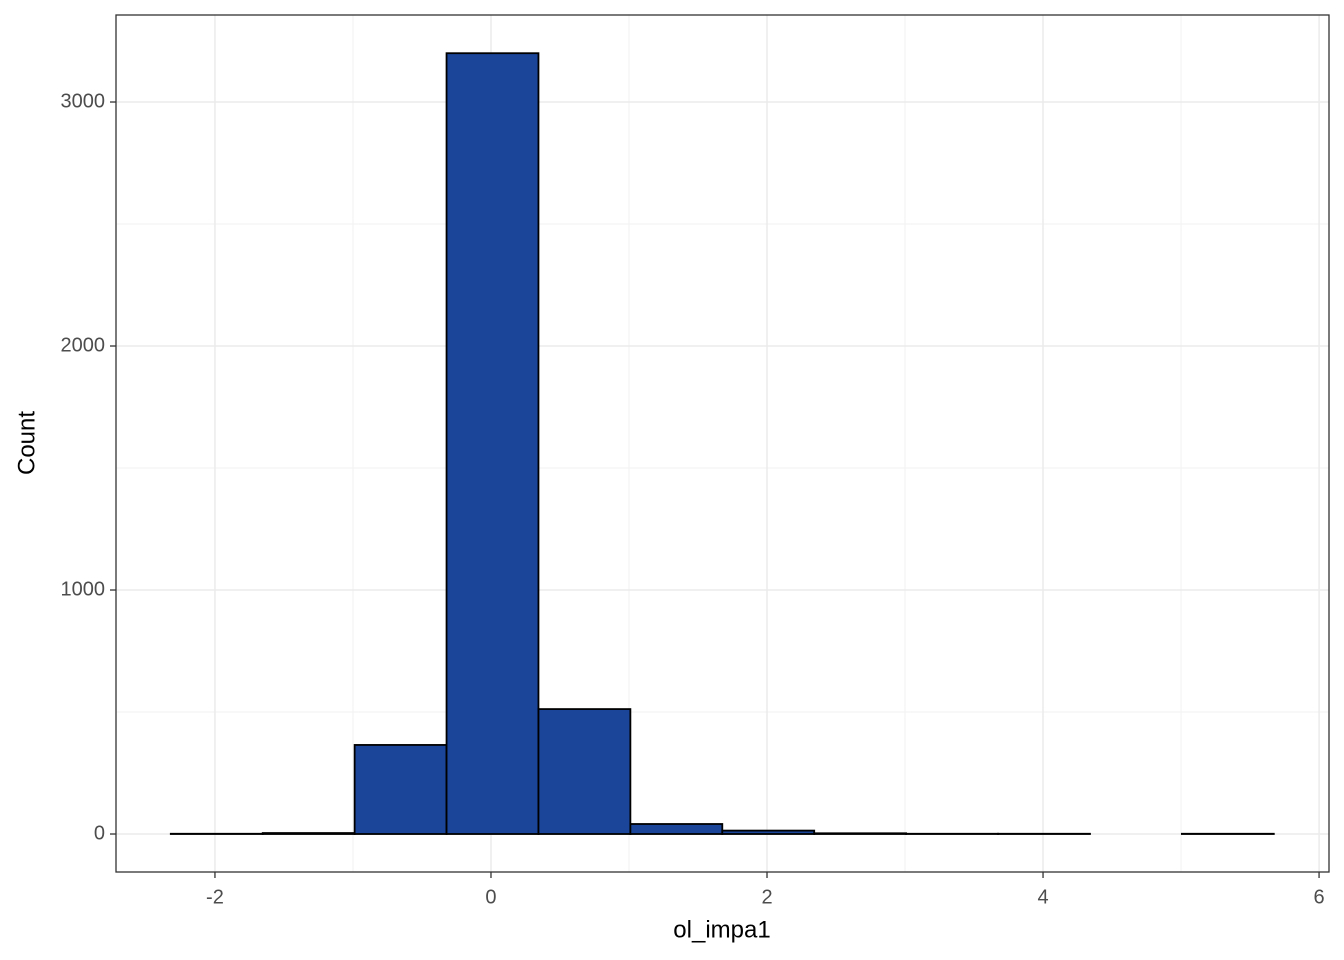 The width and height of the screenshot is (1344, 960). What do you see at coordinates (83, 589) in the screenshot?
I see `y-tick-label: 1000` at bounding box center [83, 589].